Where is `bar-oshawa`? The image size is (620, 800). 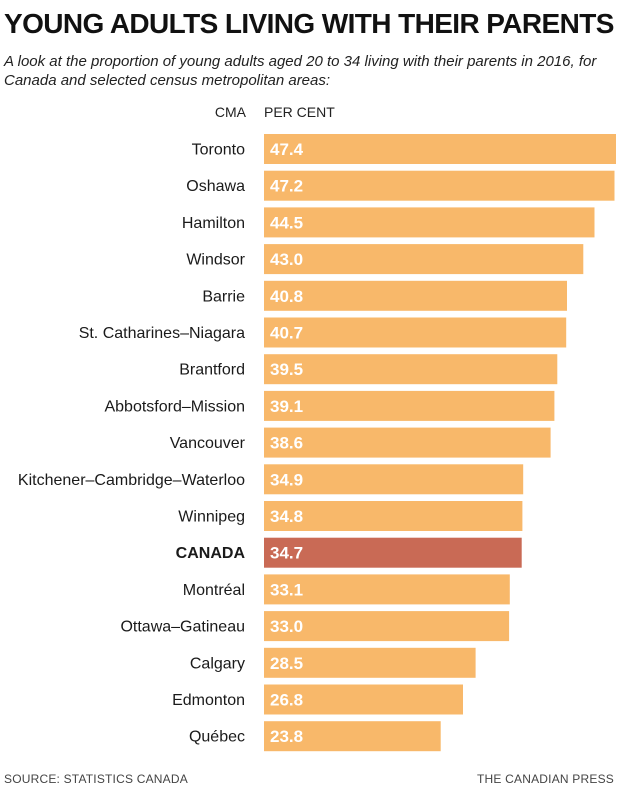 bar-oshawa is located at coordinates (439, 185).